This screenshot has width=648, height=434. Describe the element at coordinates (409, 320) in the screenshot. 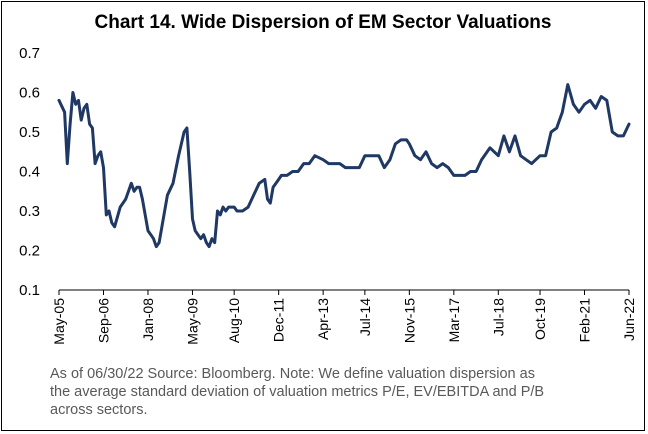

I see `x-tick-label: Nov-15` at that location.